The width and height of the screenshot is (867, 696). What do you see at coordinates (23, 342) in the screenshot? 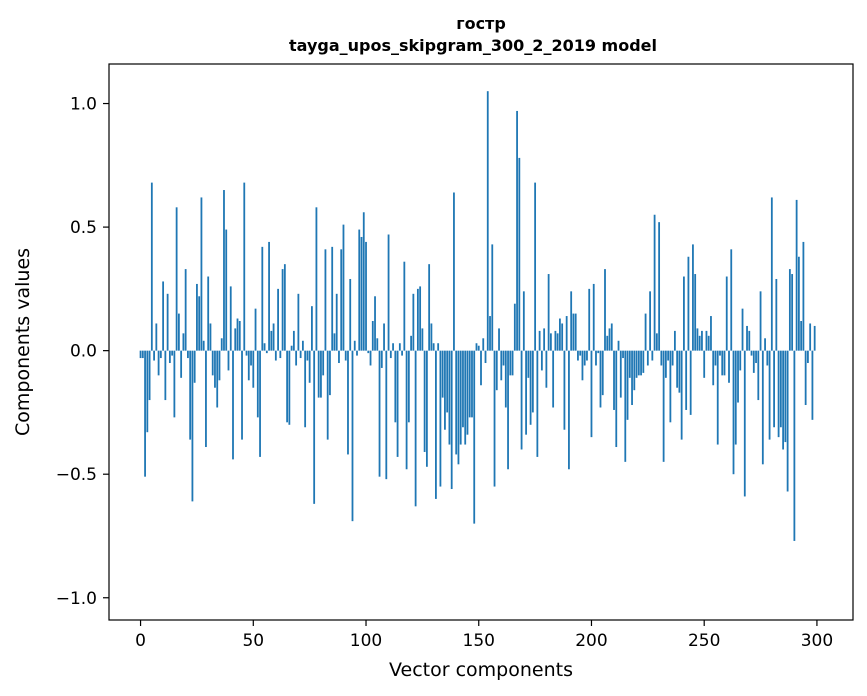
I see `y-axis-label: Components values` at bounding box center [23, 342].